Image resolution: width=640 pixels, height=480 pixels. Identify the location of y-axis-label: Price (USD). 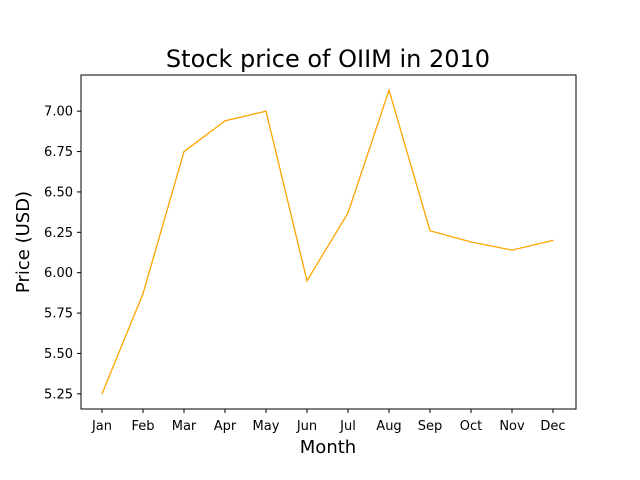
(23, 242).